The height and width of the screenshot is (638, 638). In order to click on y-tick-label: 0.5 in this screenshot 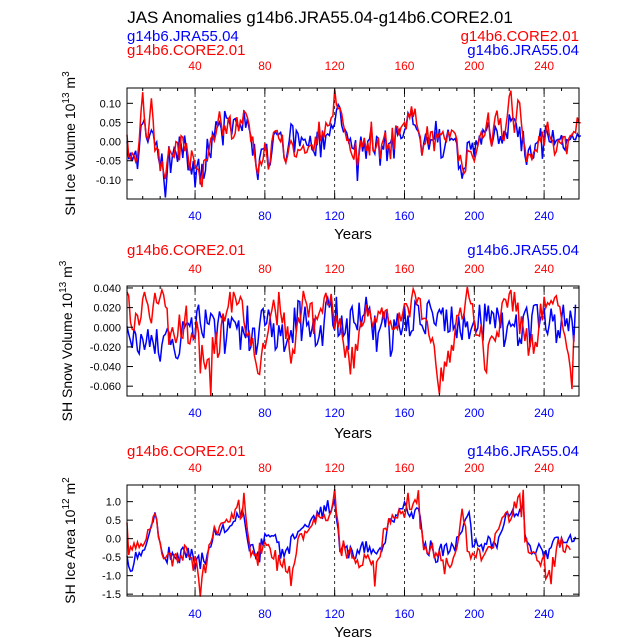, I will do `click(113, 521)`.